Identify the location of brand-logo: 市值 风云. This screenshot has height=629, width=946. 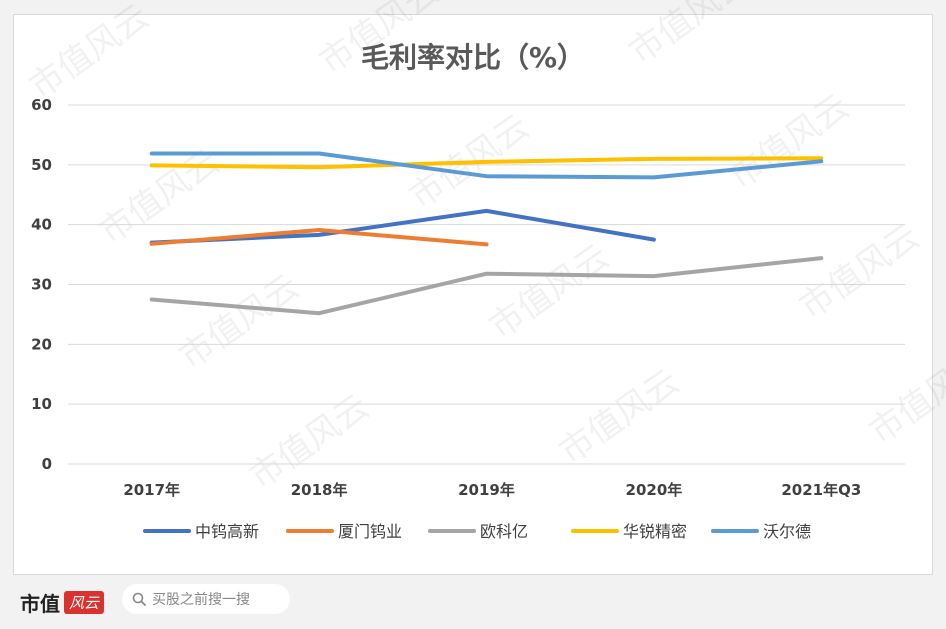
(62, 602).